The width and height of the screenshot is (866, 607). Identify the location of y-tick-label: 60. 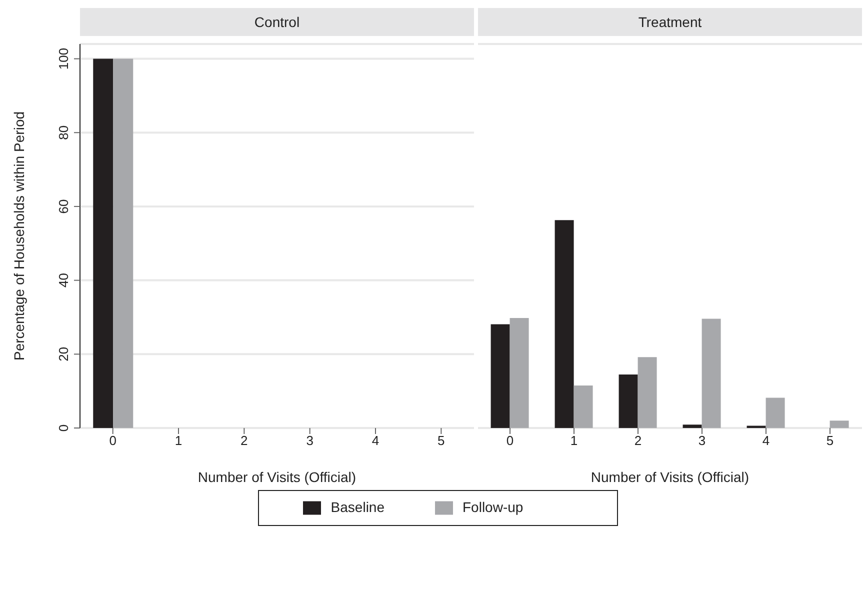
(63, 206).